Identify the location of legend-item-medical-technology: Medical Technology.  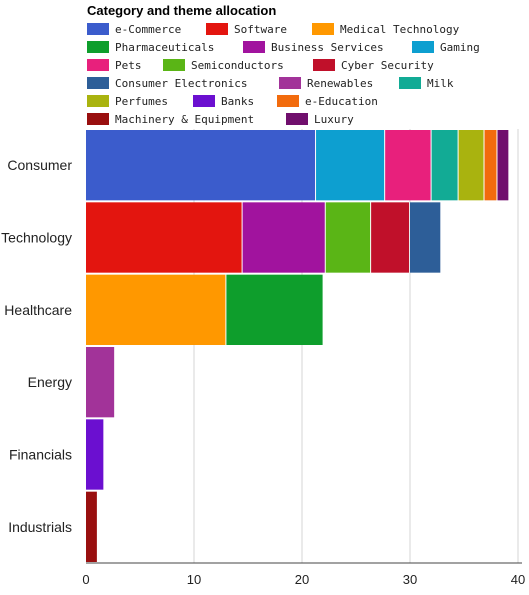
(386, 29).